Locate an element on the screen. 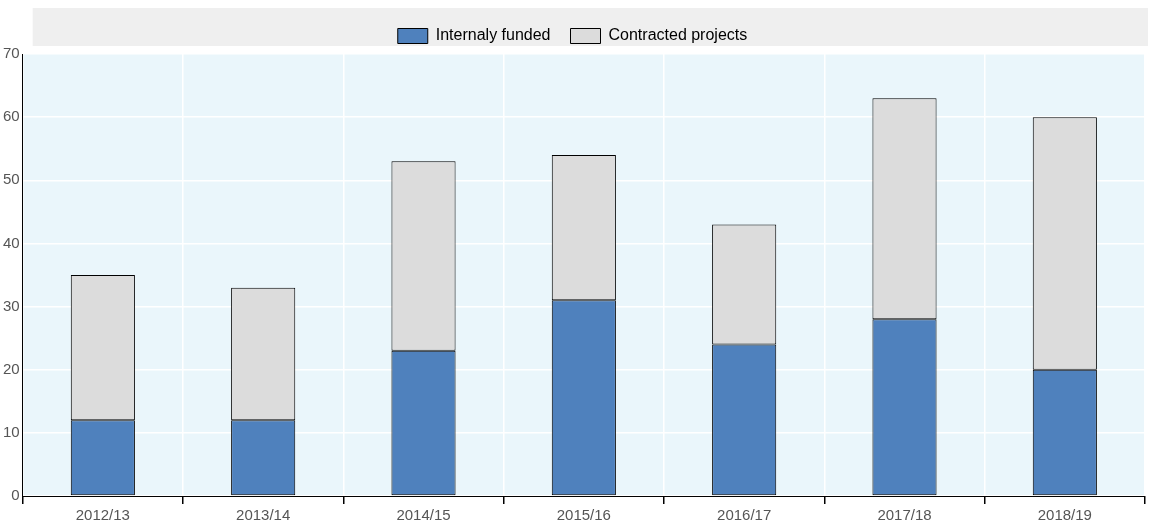  legend-label: Contracted projects is located at coordinates (678, 35).